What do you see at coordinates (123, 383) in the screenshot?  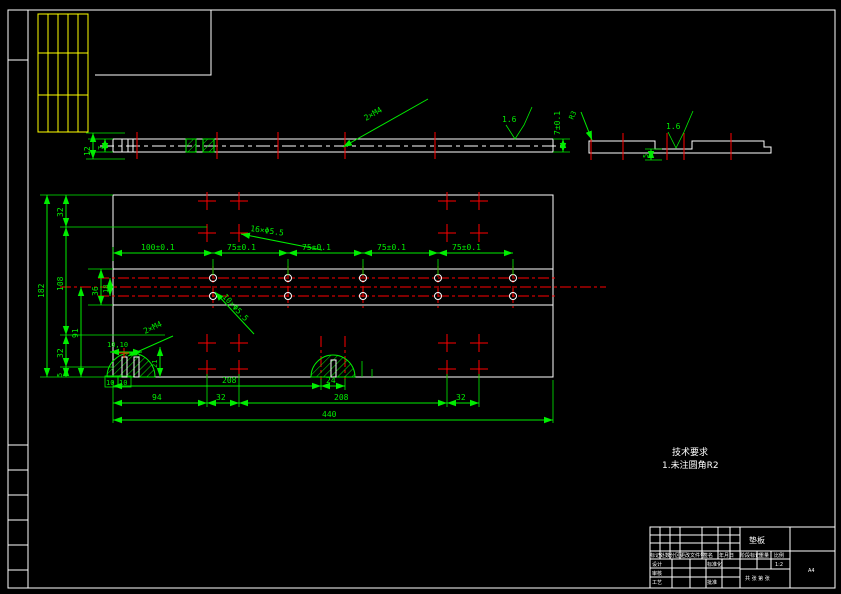 I see `dim-10-box2: 10` at bounding box center [123, 383].